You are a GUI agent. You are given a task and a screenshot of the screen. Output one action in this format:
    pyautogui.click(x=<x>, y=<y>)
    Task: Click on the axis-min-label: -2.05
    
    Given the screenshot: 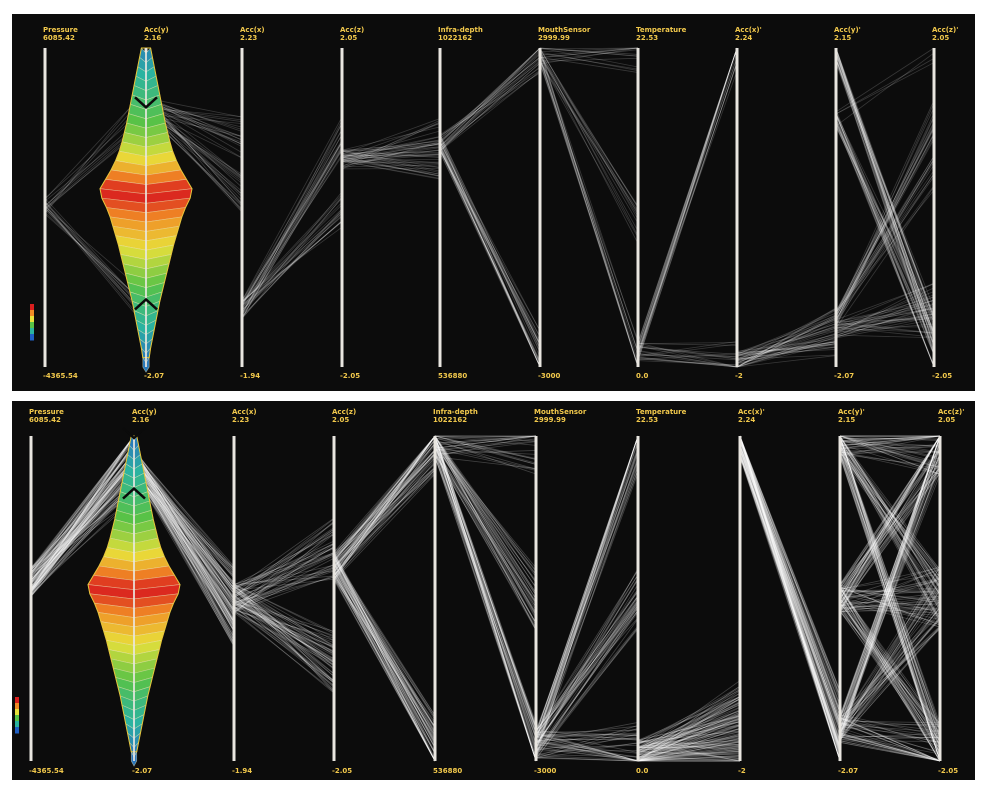 What is the action you would take?
    pyautogui.click(x=342, y=771)
    